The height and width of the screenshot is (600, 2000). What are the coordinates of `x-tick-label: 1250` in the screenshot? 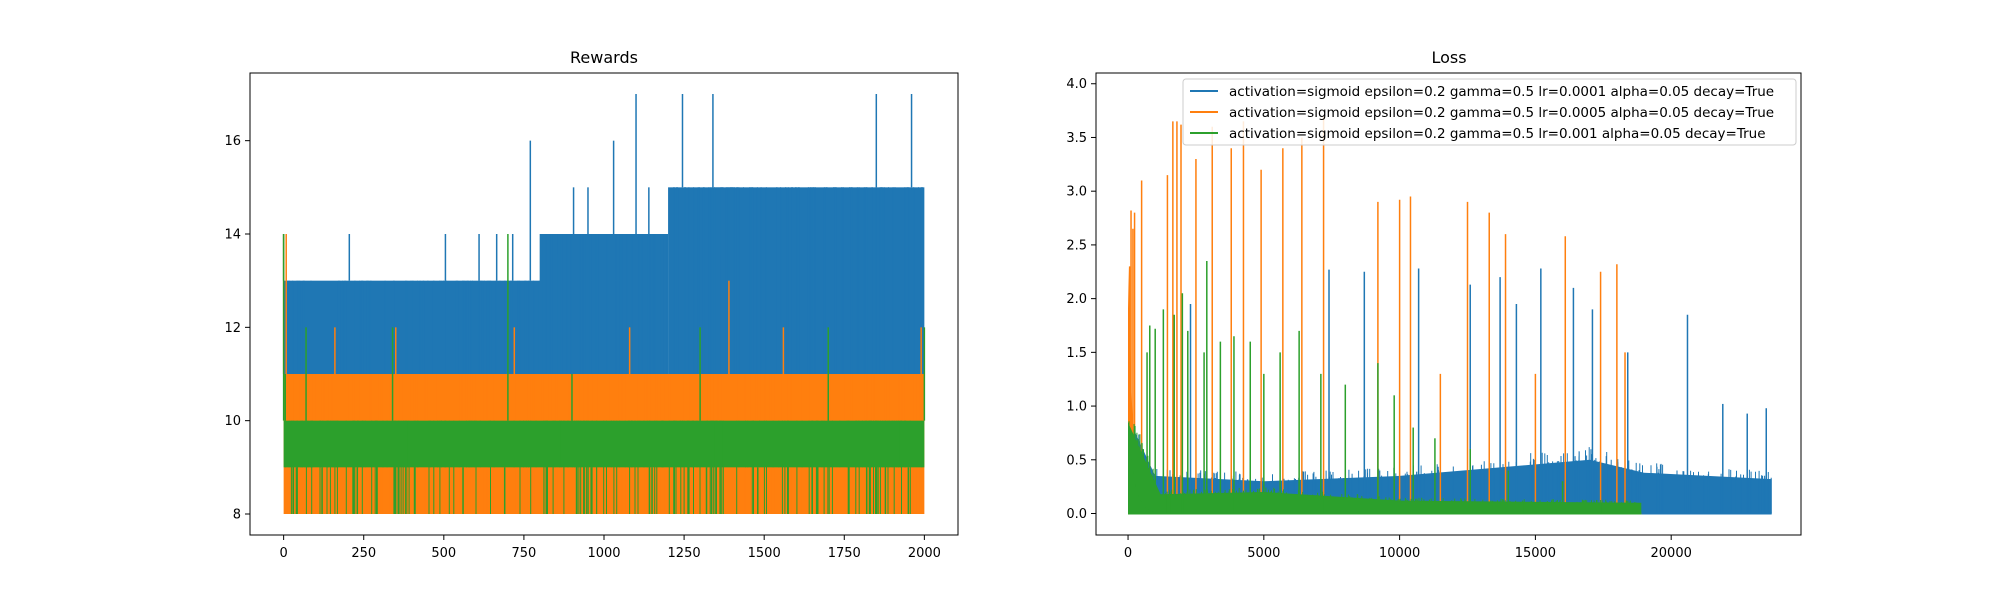 It's located at (684, 553).